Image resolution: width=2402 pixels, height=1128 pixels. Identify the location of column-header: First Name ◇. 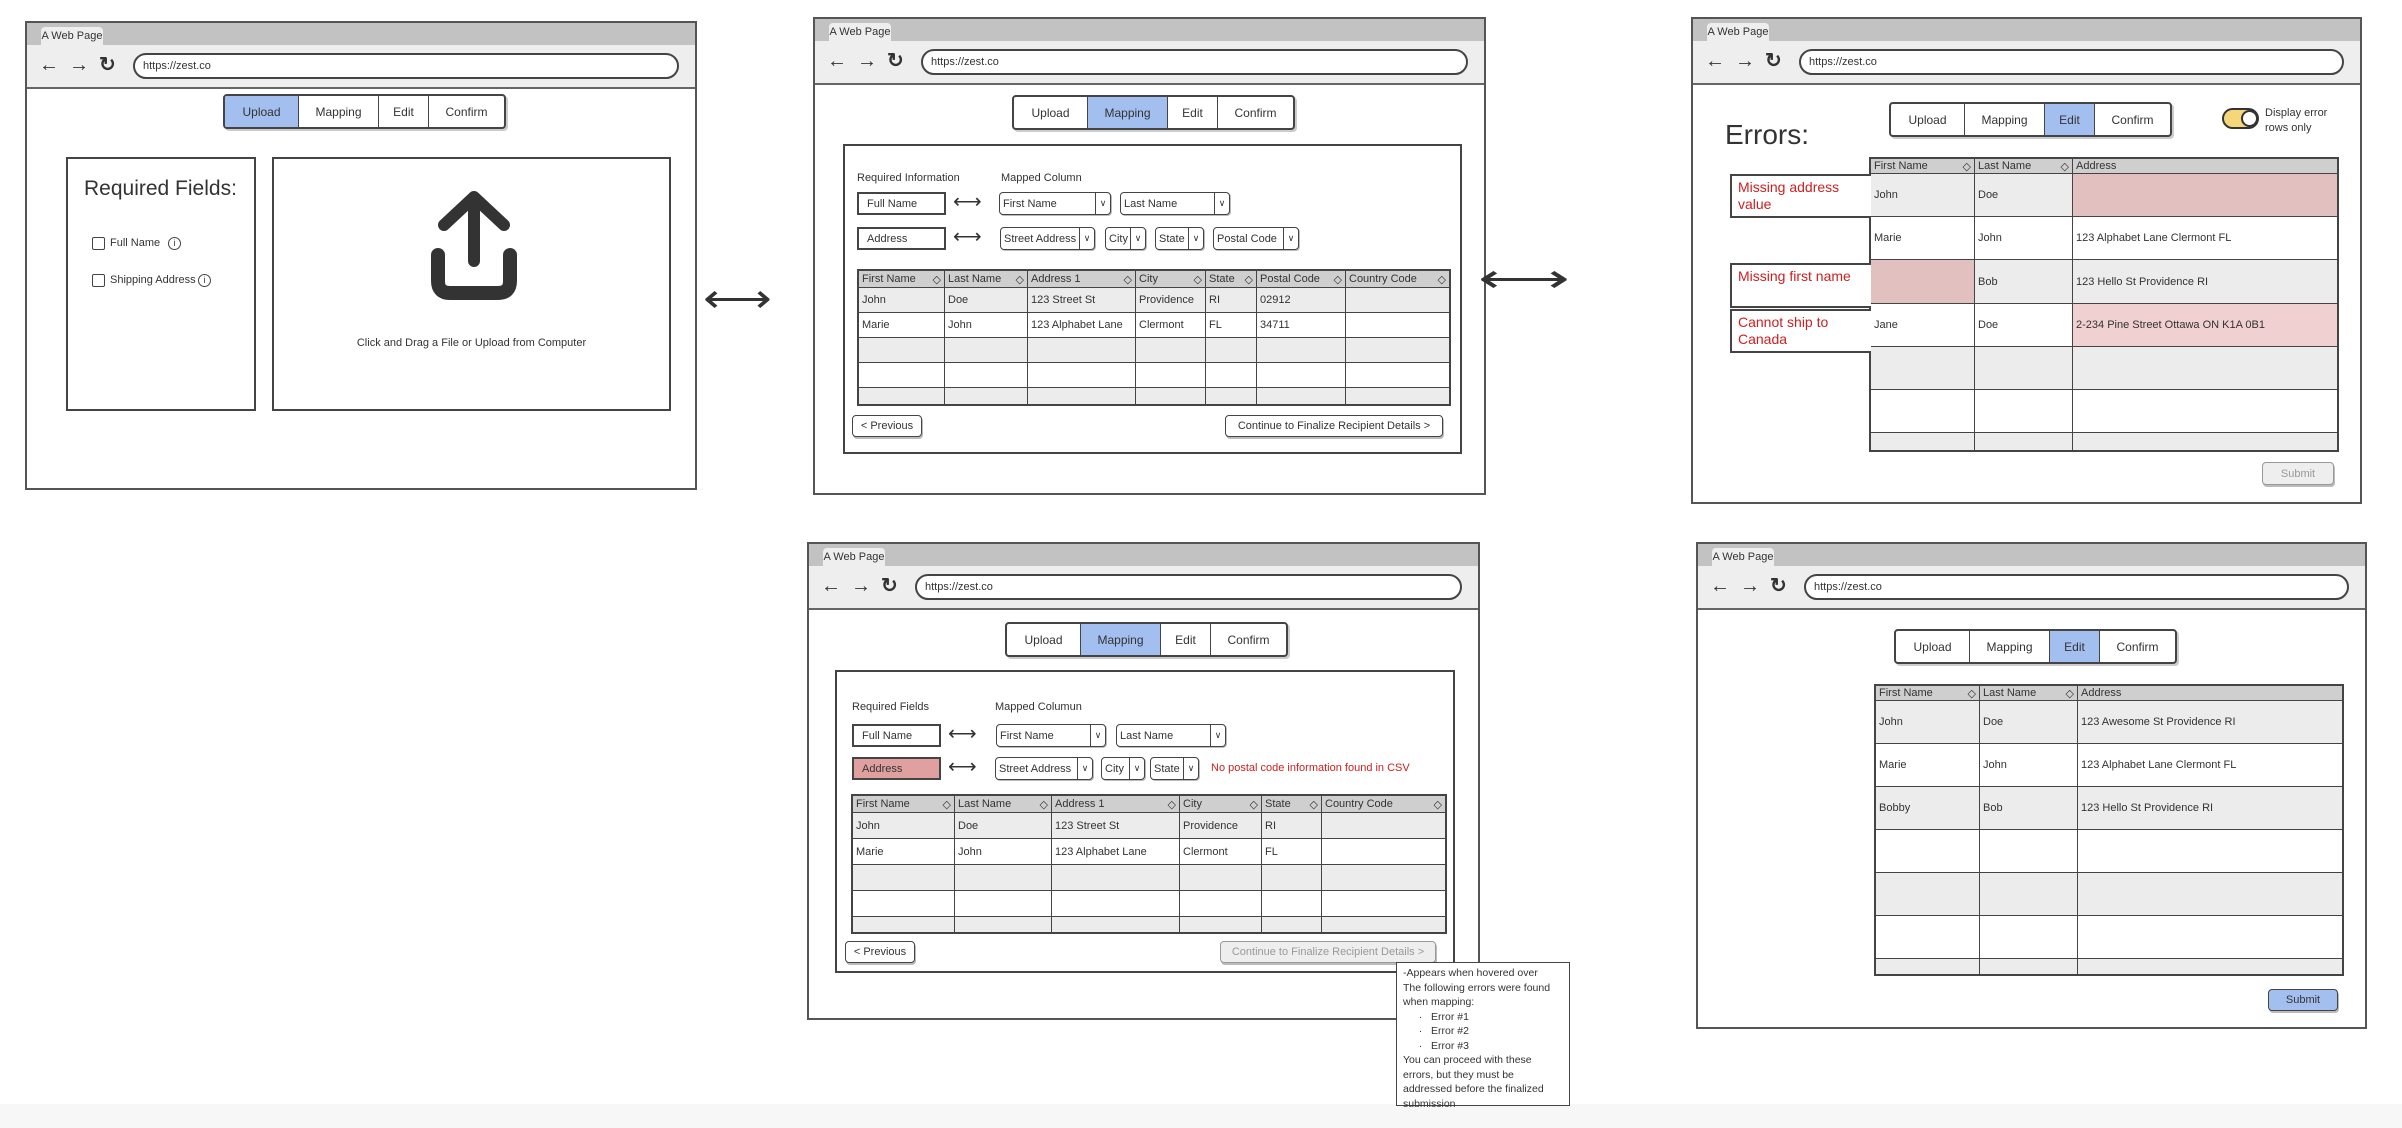
(904, 804).